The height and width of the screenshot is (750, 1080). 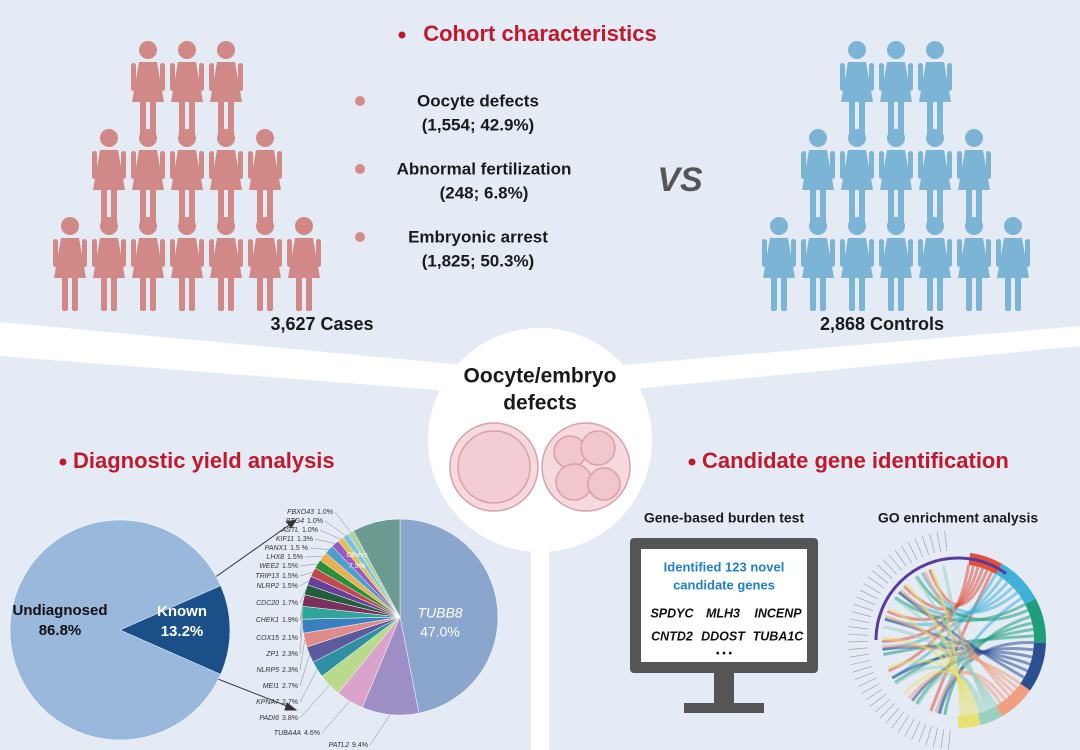 What do you see at coordinates (672, 636) in the screenshot?
I see `gene-name: CNTD2` at bounding box center [672, 636].